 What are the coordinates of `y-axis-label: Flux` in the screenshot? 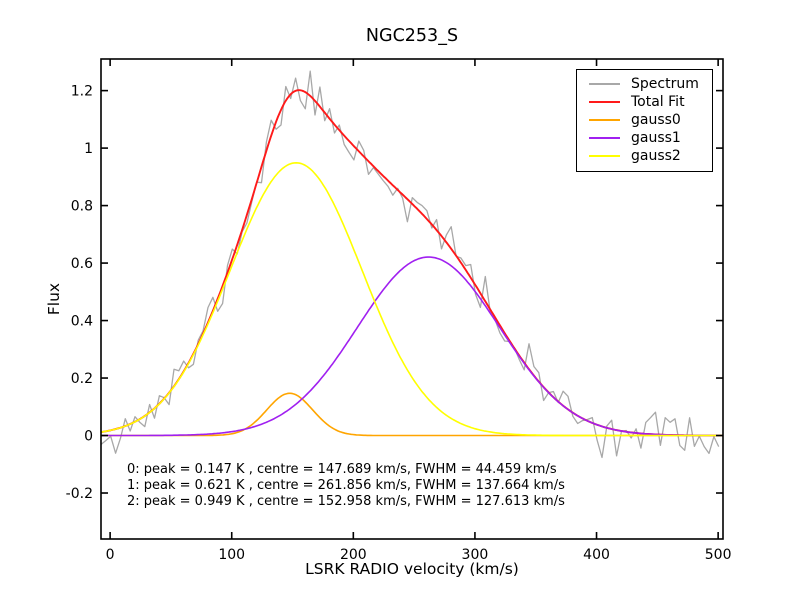 It's located at (54, 299).